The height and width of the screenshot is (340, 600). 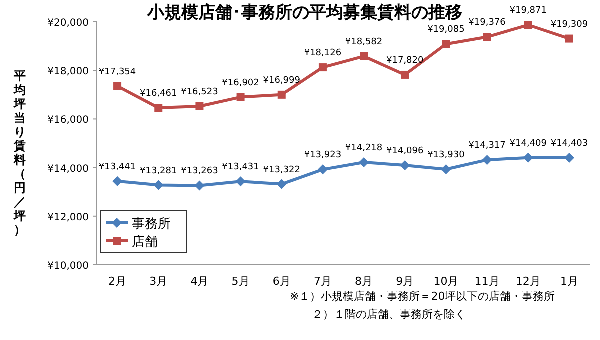 What do you see at coordinates (68, 169) in the screenshot?
I see `y-tick-label: ¥14,000` at bounding box center [68, 169].